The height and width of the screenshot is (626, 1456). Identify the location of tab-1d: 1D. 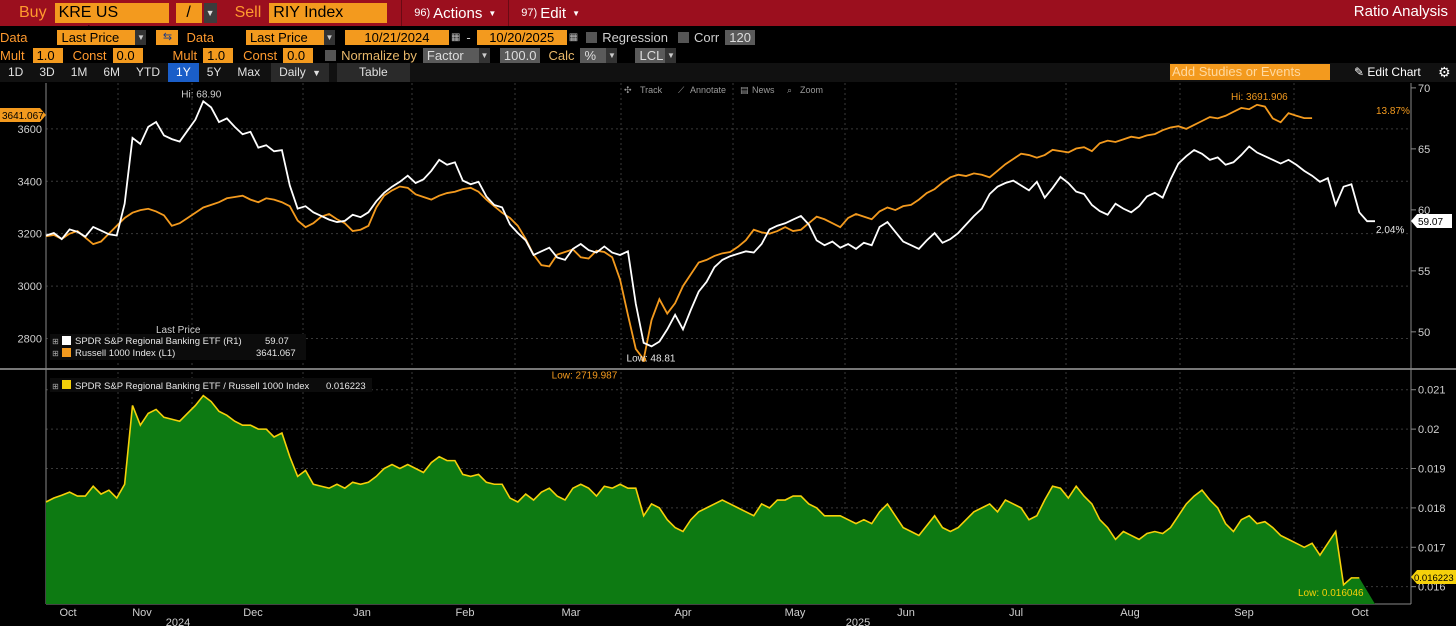
(16, 72).